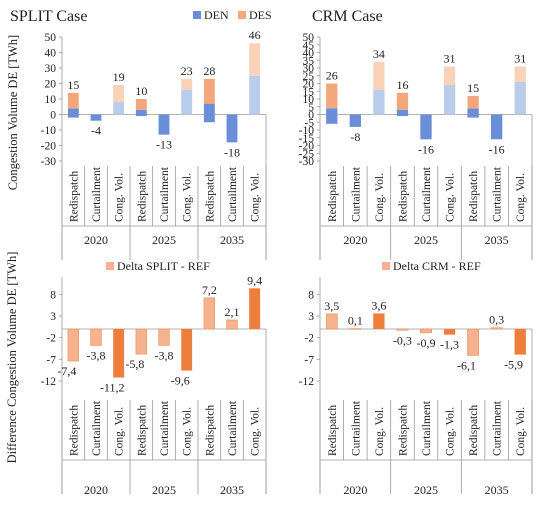  I want to click on data-label: 26, so click(332, 76).